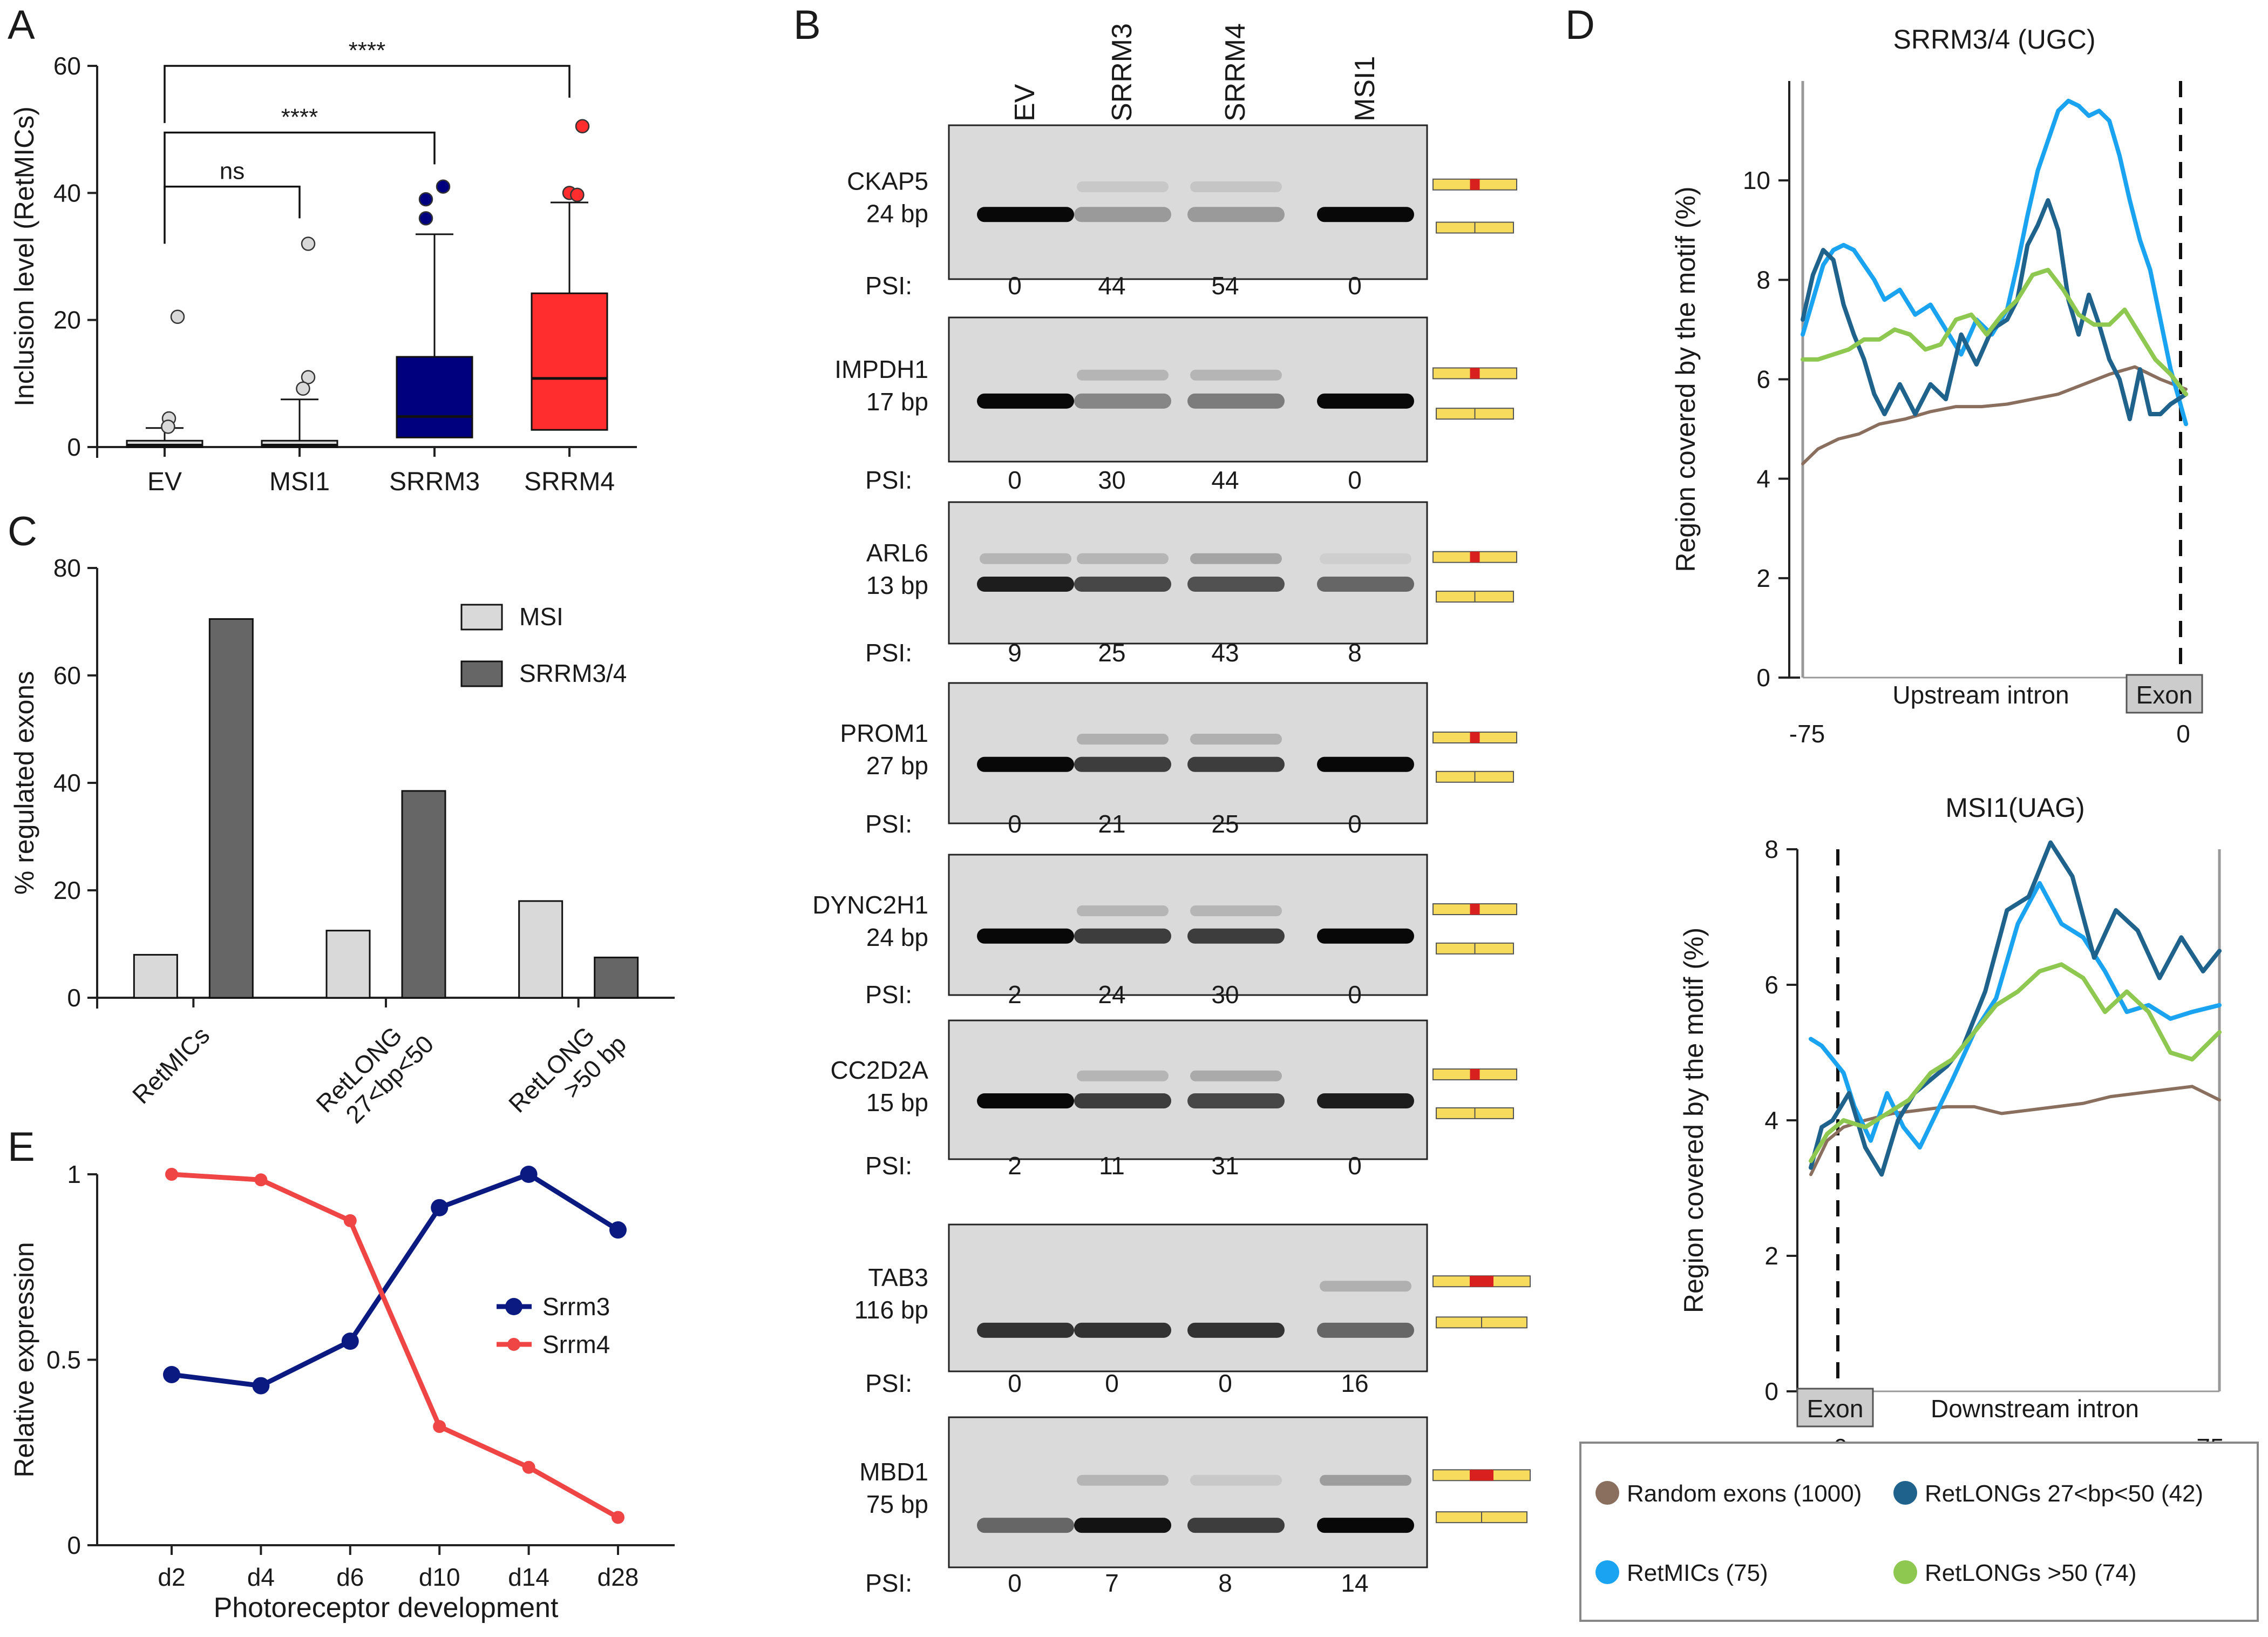 The image size is (2268, 1637). What do you see at coordinates (576, 1344) in the screenshot?
I see `legend-label: Srrm4` at bounding box center [576, 1344].